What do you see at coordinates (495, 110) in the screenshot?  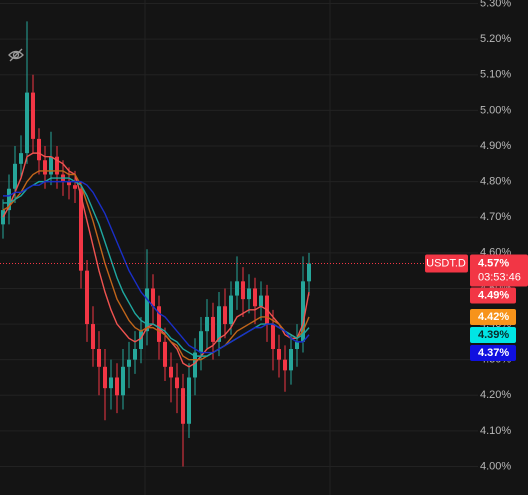 I see `y-tick-label: 5.00%` at bounding box center [495, 110].